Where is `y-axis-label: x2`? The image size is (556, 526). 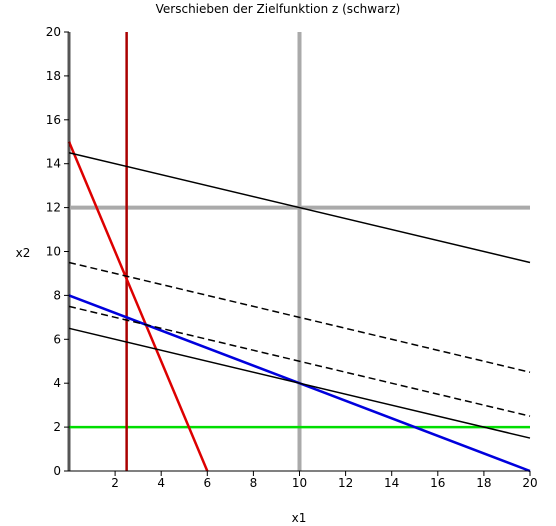
y-axis-label: x2 is located at coordinates (23, 253).